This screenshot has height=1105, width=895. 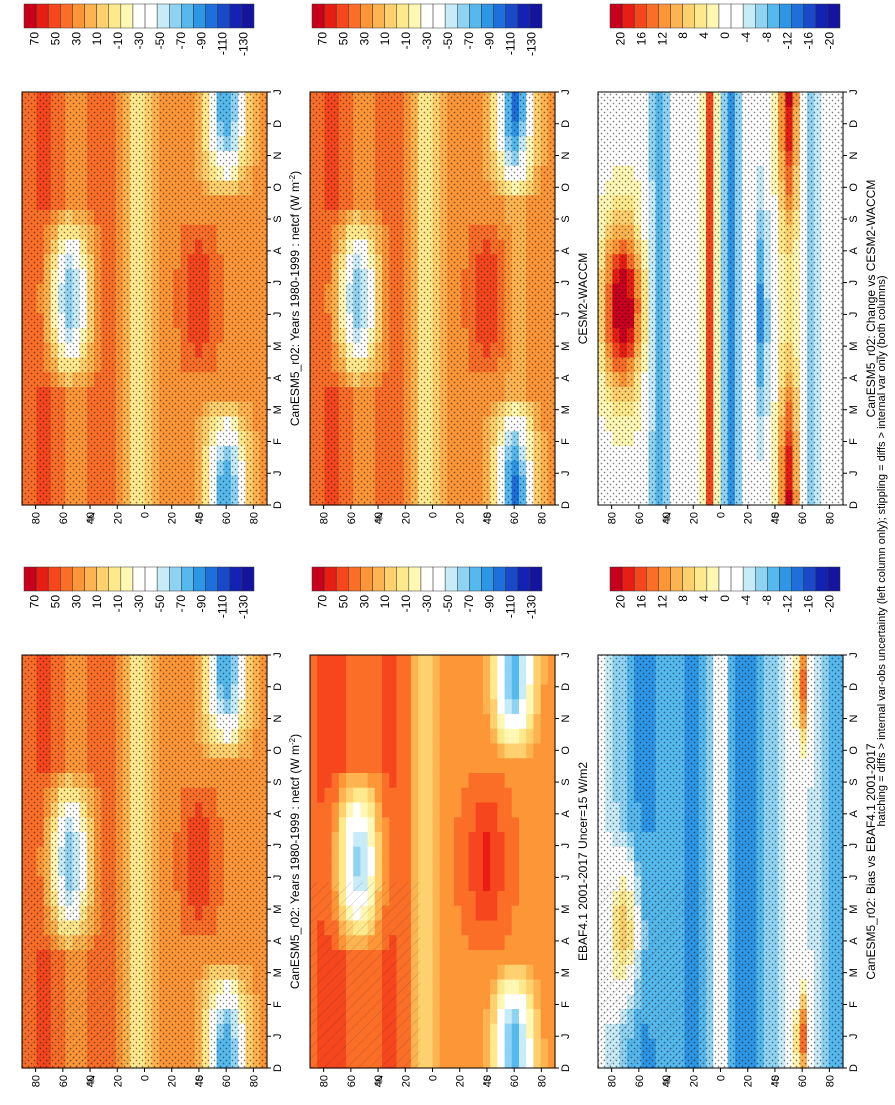 I want to click on month-tick-label: O, so click(x=854, y=750).